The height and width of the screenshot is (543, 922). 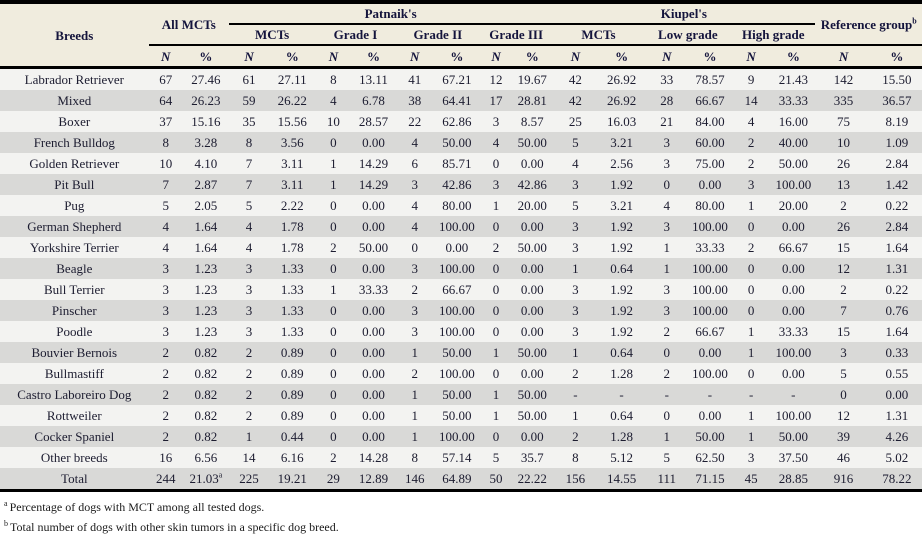 What do you see at coordinates (710, 142) in the screenshot?
I see `value-cell: 60.00` at bounding box center [710, 142].